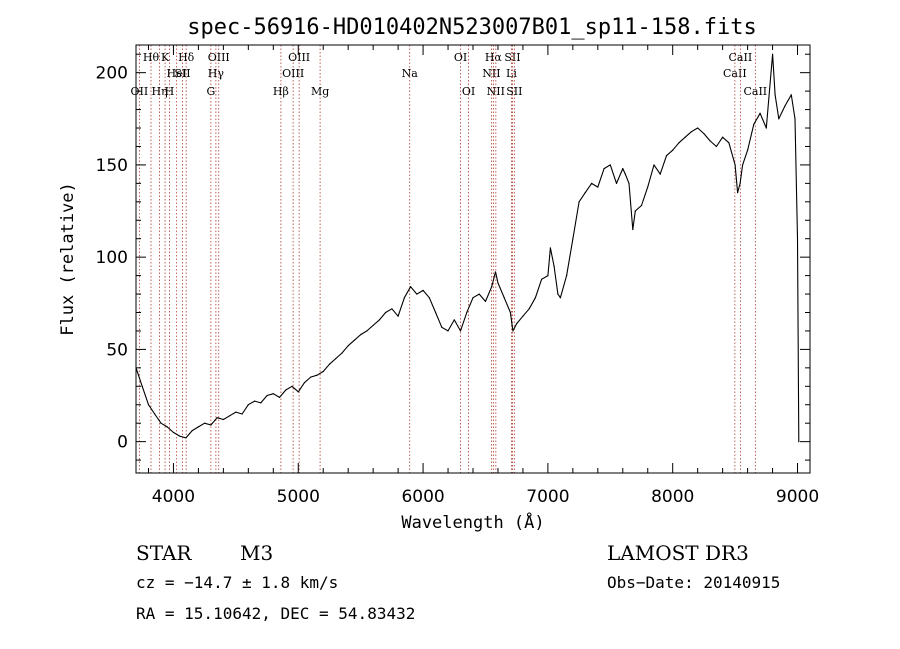  What do you see at coordinates (216, 73) in the screenshot?
I see `line-label: Hγ` at bounding box center [216, 73].